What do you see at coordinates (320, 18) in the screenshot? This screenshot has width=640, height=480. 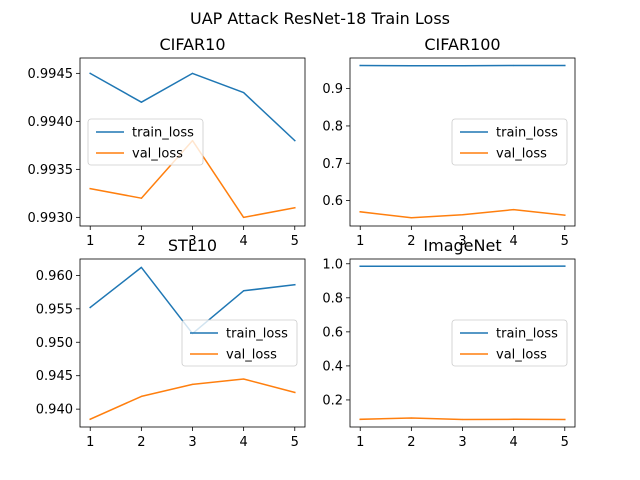 I see `figure-title: UAP Attack ResNet-18 Train Loss` at bounding box center [320, 18].